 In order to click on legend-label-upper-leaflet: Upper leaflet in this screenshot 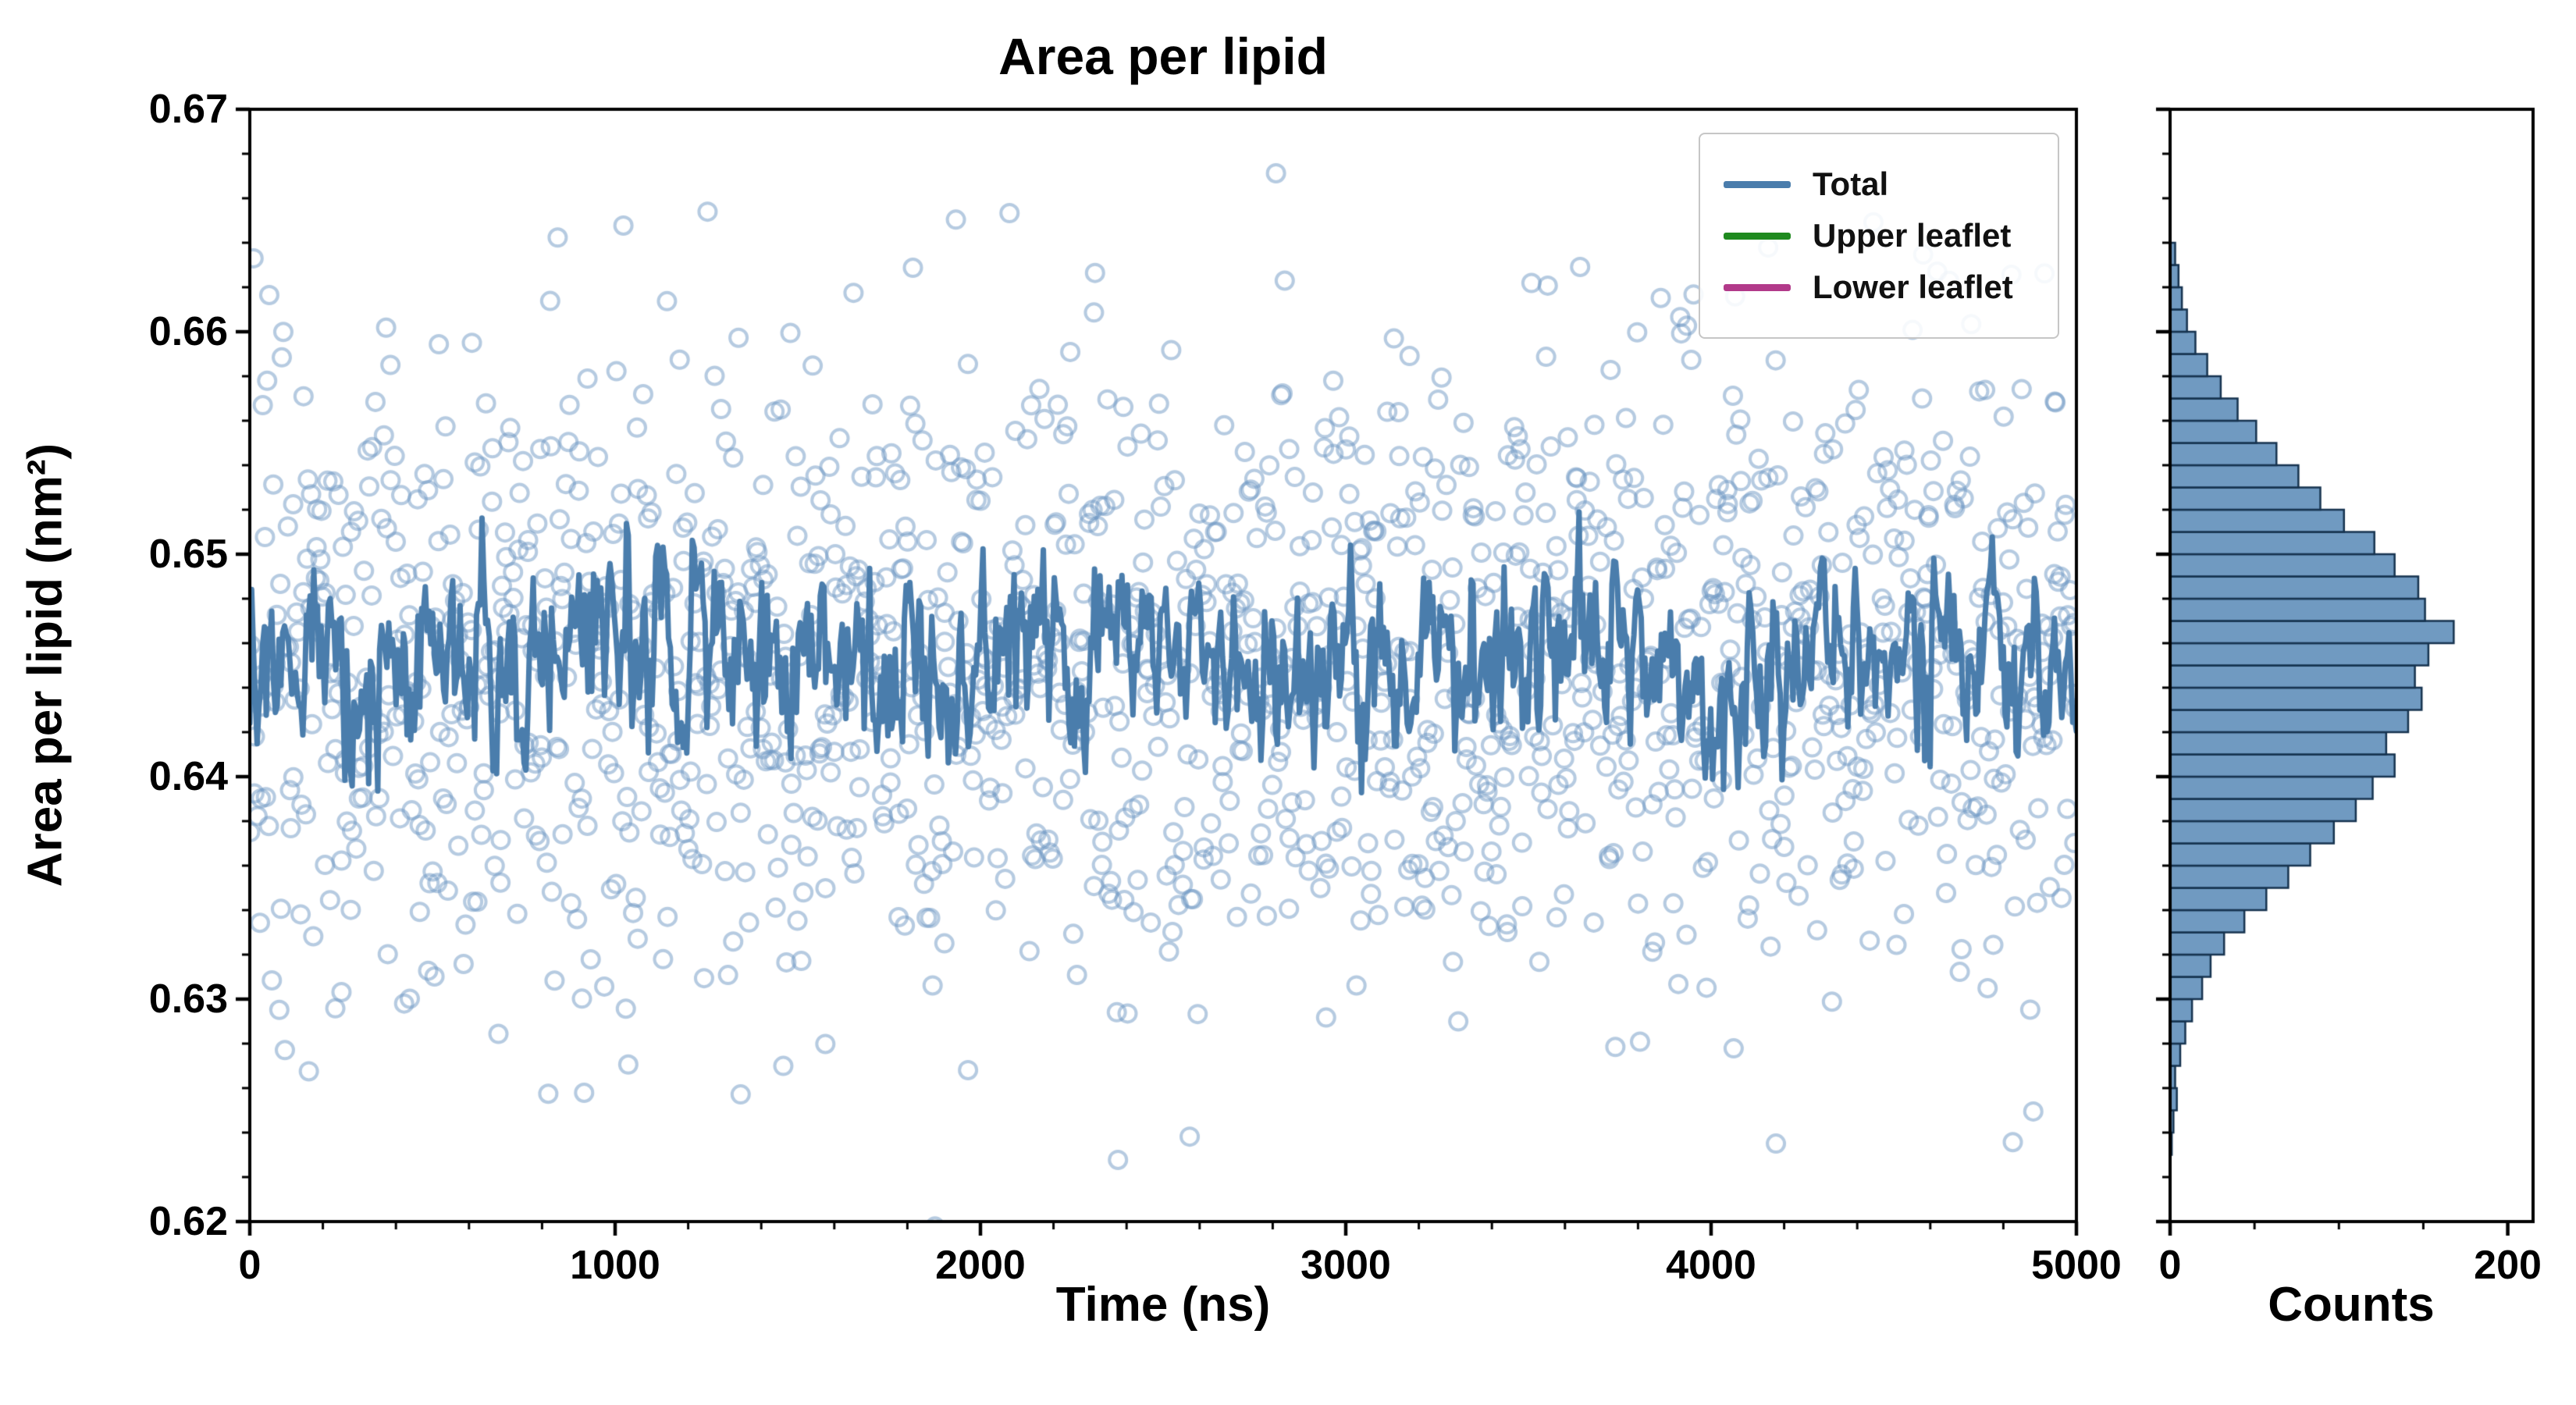, I will do `click(1912, 236)`.